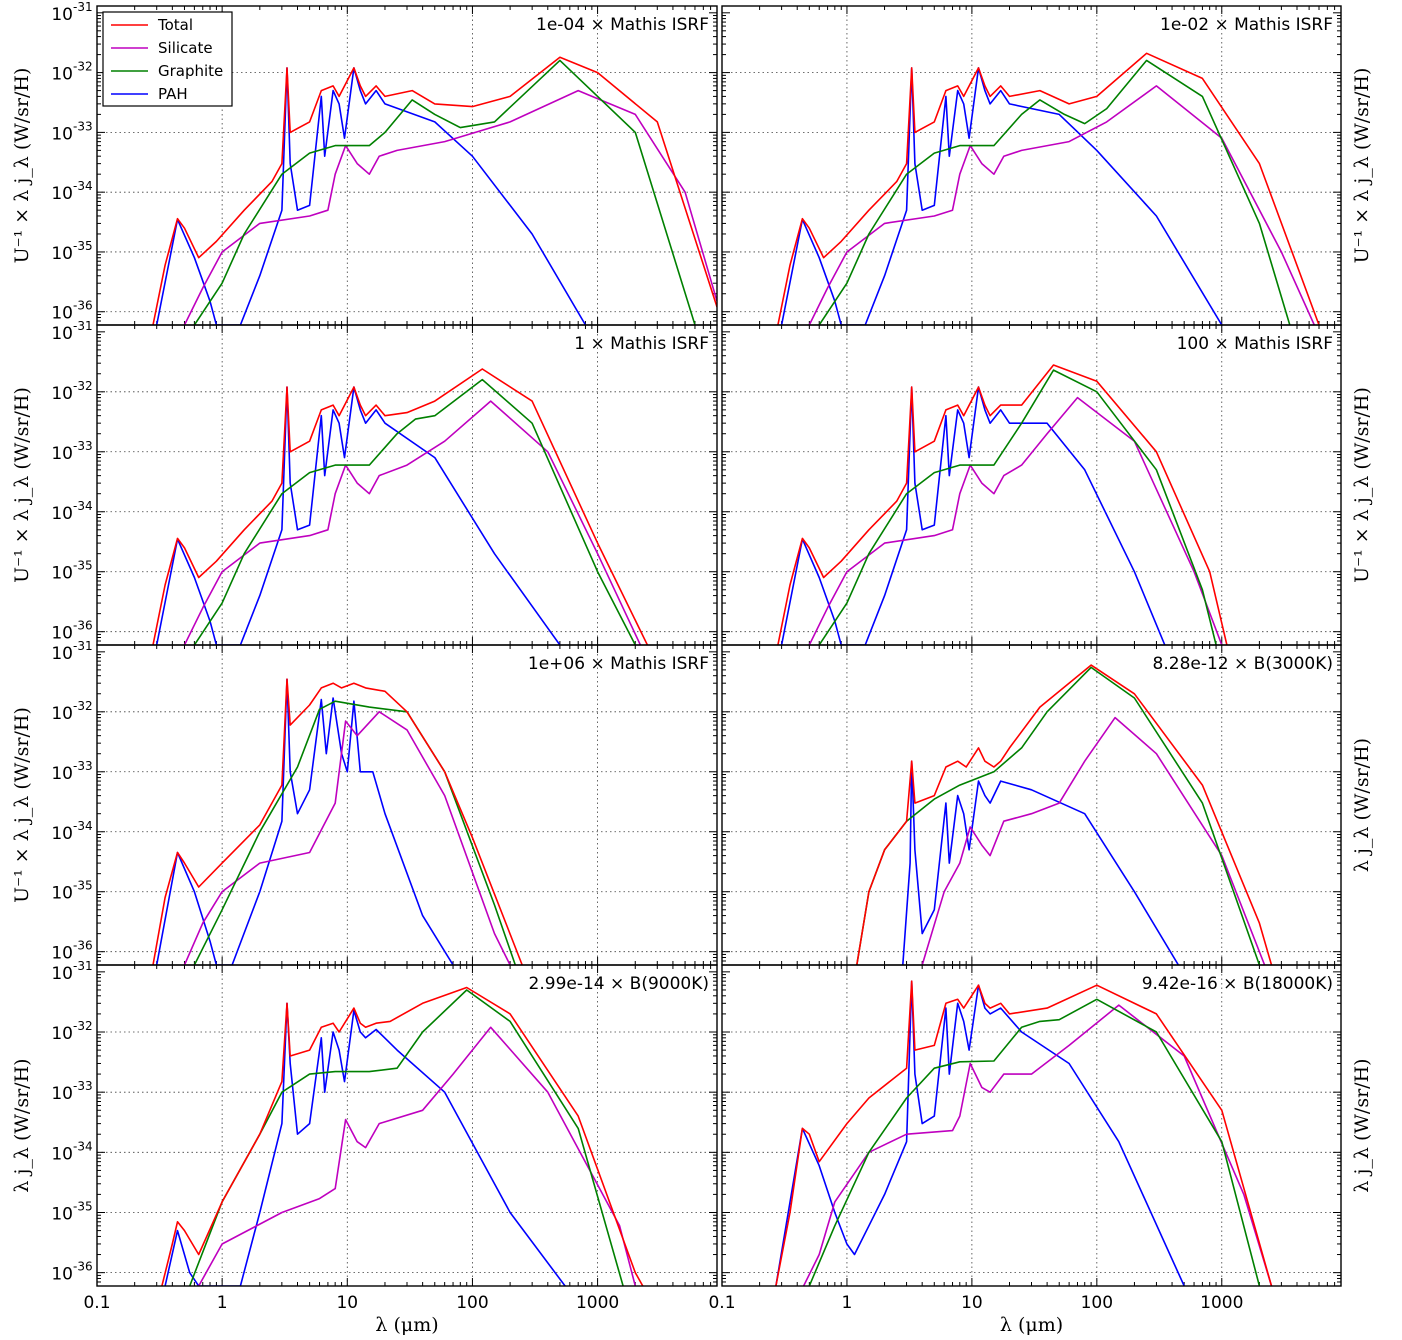  I want to click on legend-label: Graphite, so click(190, 71).